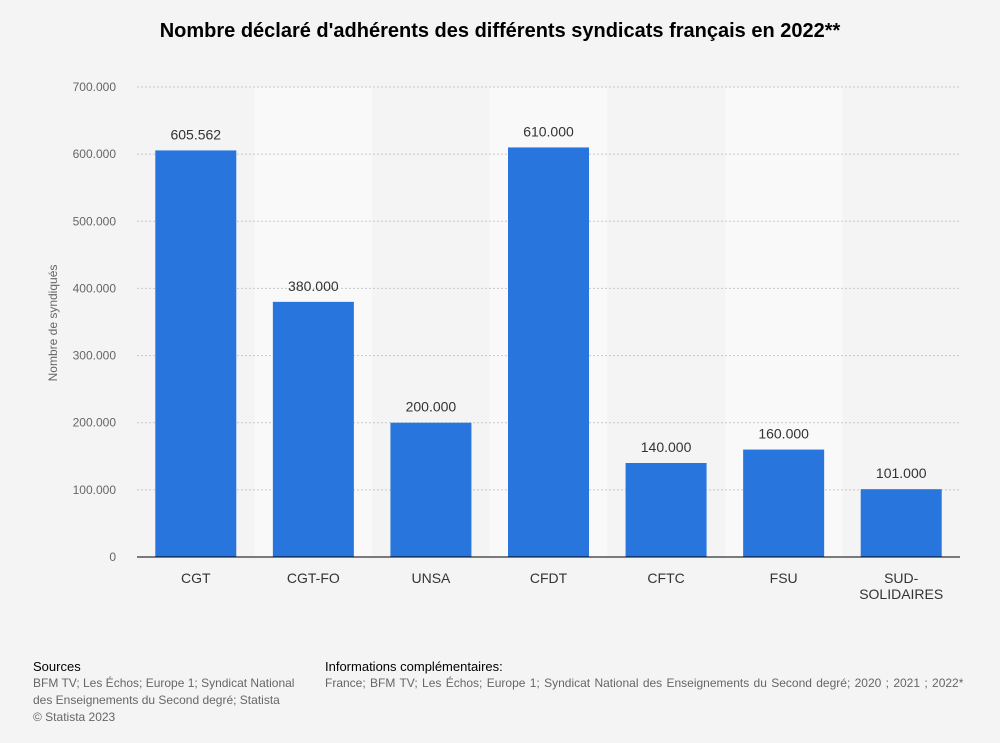 The width and height of the screenshot is (1000, 743). What do you see at coordinates (313, 578) in the screenshot?
I see `x-tick-label: CGT-FO` at bounding box center [313, 578].